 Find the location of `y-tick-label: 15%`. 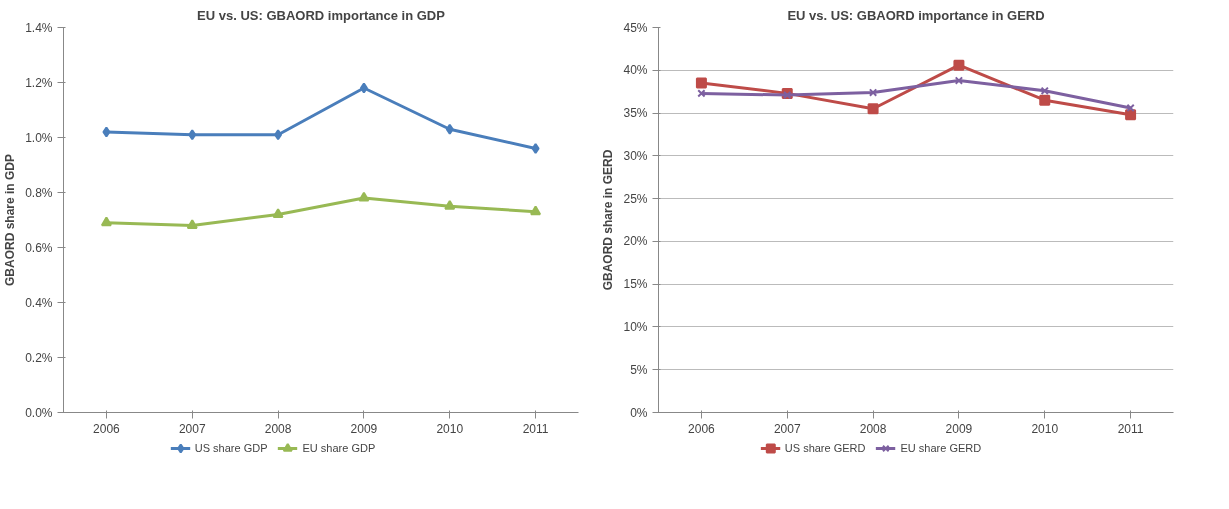

y-tick-label: 15% is located at coordinates (635, 284).